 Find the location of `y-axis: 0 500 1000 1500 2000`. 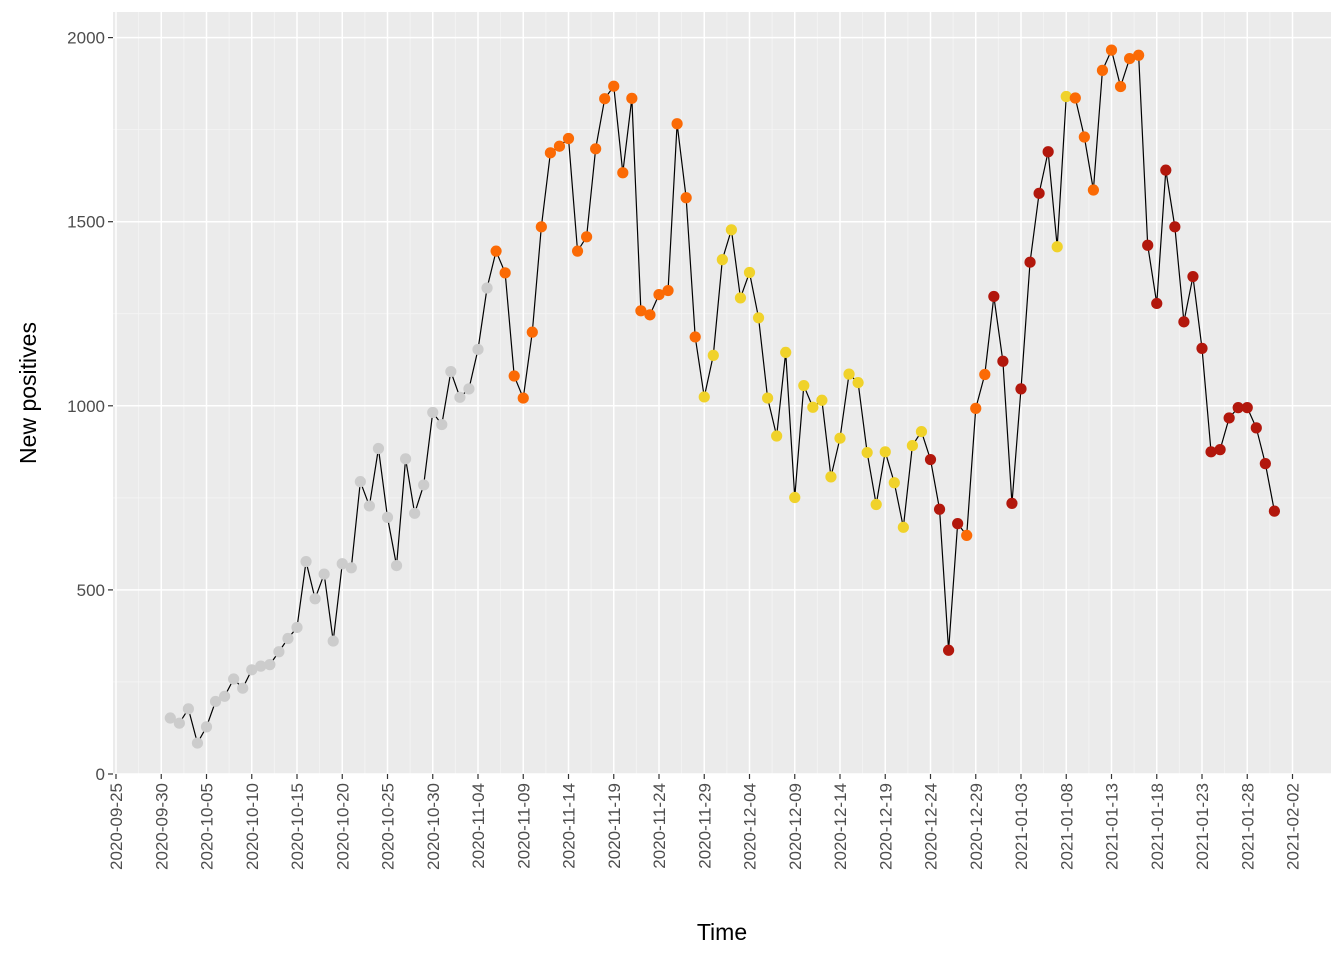

y-axis: 0 500 1000 1500 2000 is located at coordinates (90, 406).